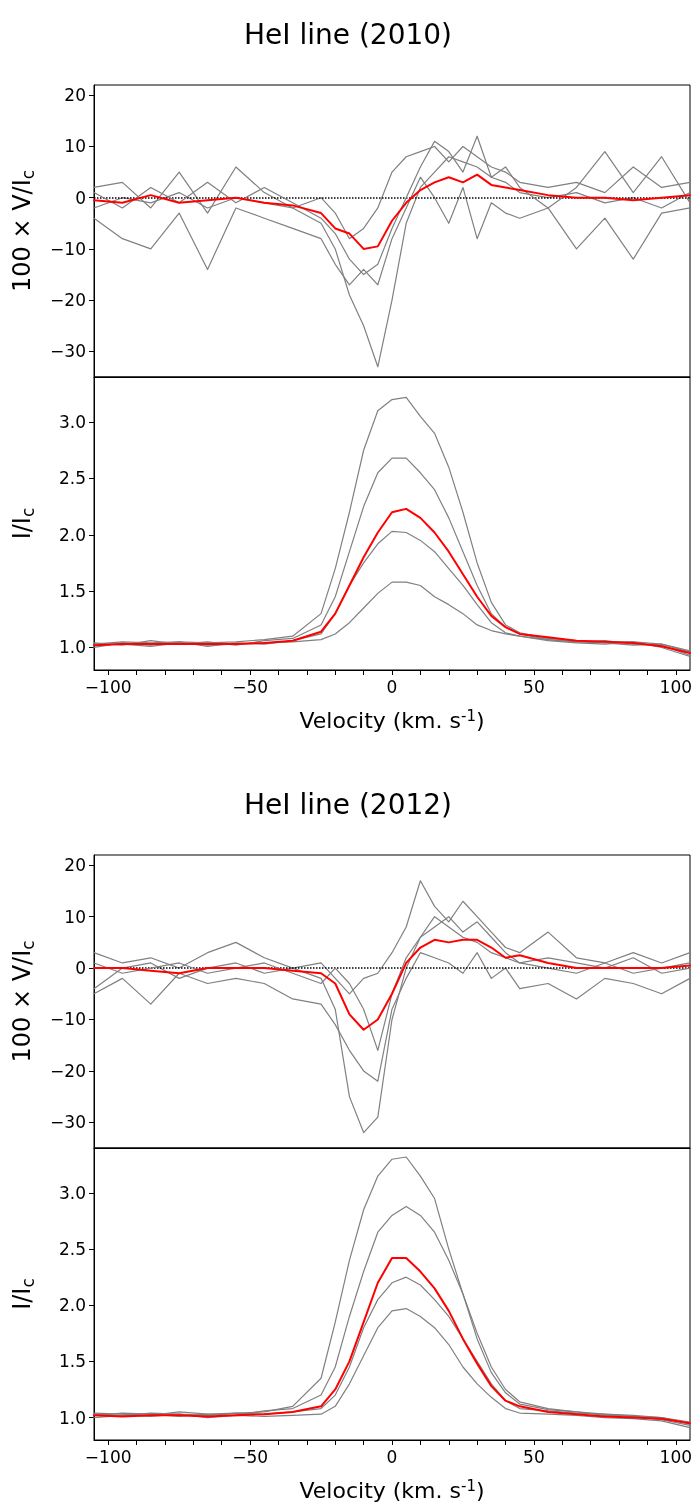 The height and width of the screenshot is (1508, 696). I want to click on chart-title: HeI line (2012), so click(348, 804).